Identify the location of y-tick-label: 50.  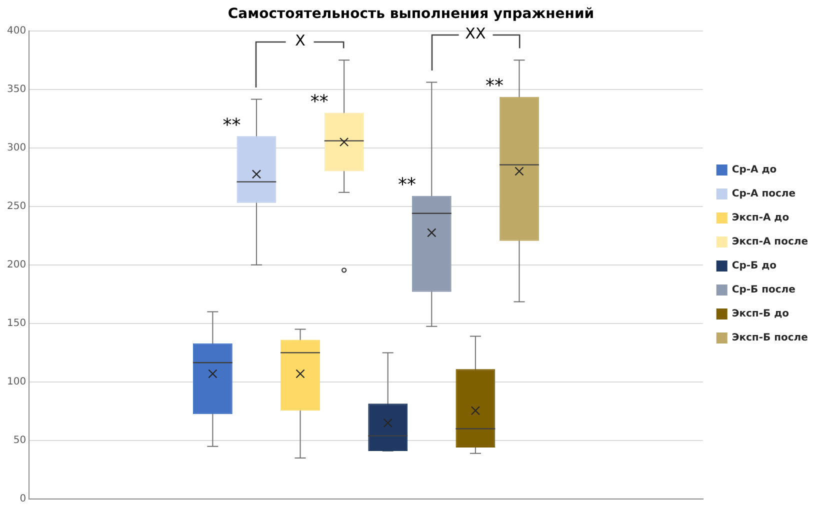
(19, 440).